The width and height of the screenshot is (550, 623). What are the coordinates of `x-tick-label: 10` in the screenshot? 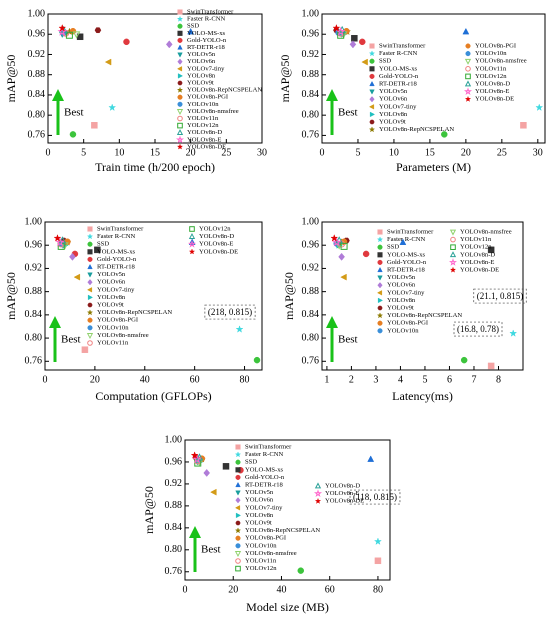 It's located at (394, 152).